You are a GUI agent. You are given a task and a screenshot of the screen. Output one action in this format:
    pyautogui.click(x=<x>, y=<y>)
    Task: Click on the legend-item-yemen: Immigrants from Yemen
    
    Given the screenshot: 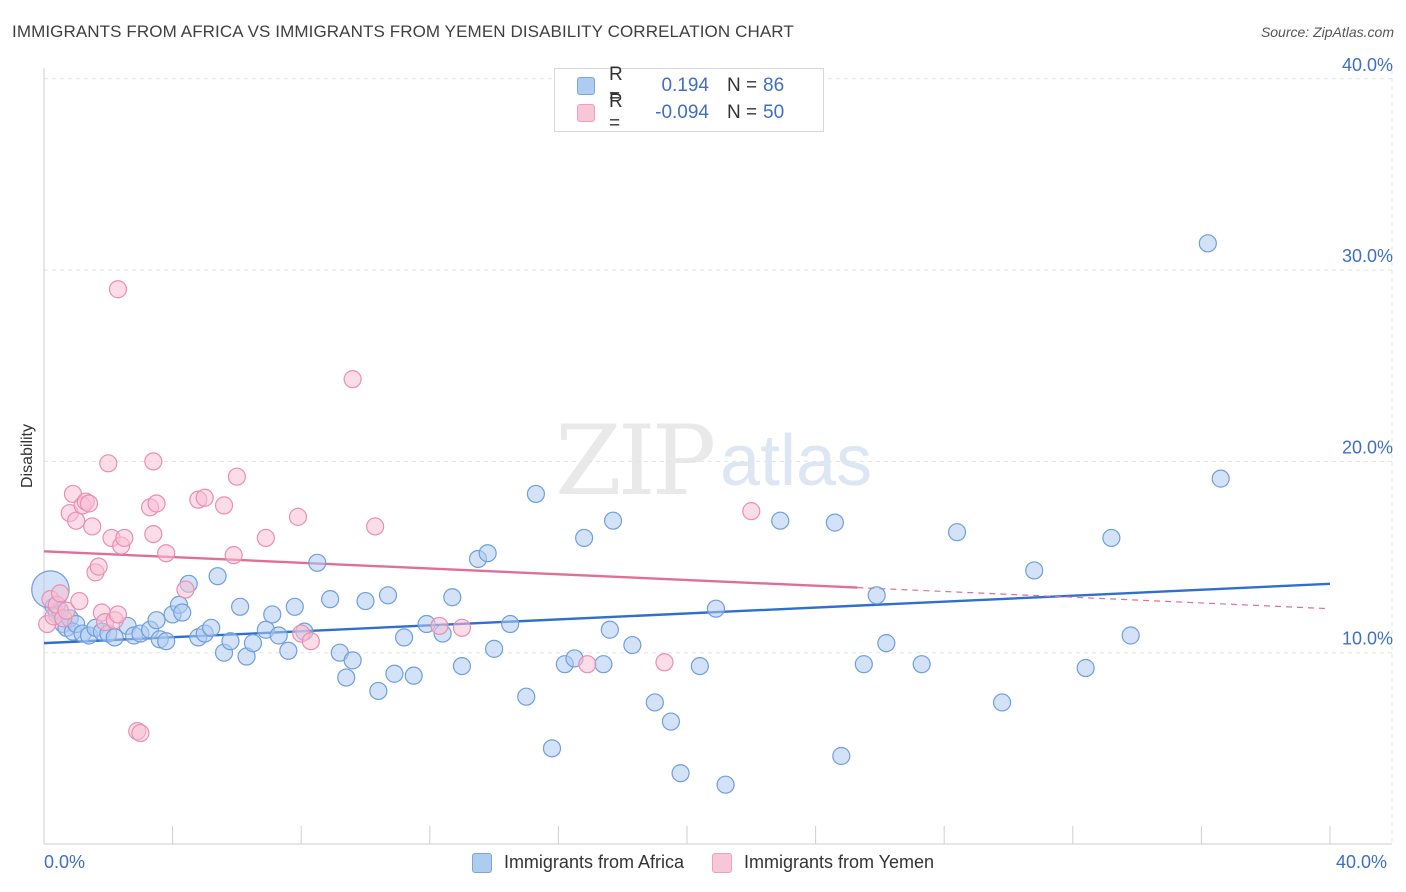 What is the action you would take?
    pyautogui.click(x=823, y=862)
    